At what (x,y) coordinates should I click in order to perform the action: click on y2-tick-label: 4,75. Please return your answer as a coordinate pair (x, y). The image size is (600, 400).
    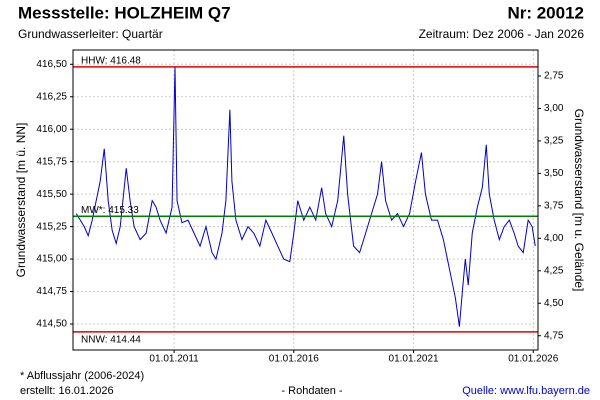
    Looking at the image, I should click on (554, 335).